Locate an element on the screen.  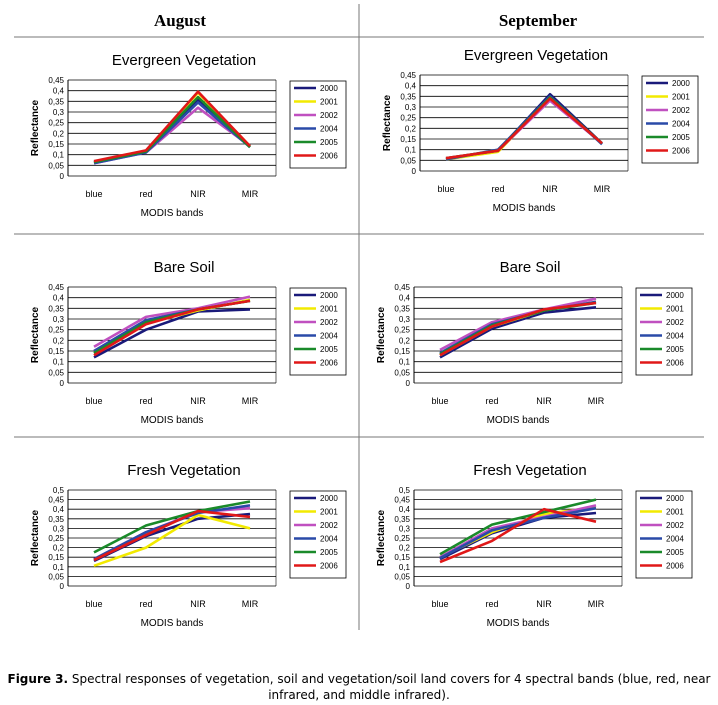
caption-label: Figure 3. is located at coordinates (38, 679).